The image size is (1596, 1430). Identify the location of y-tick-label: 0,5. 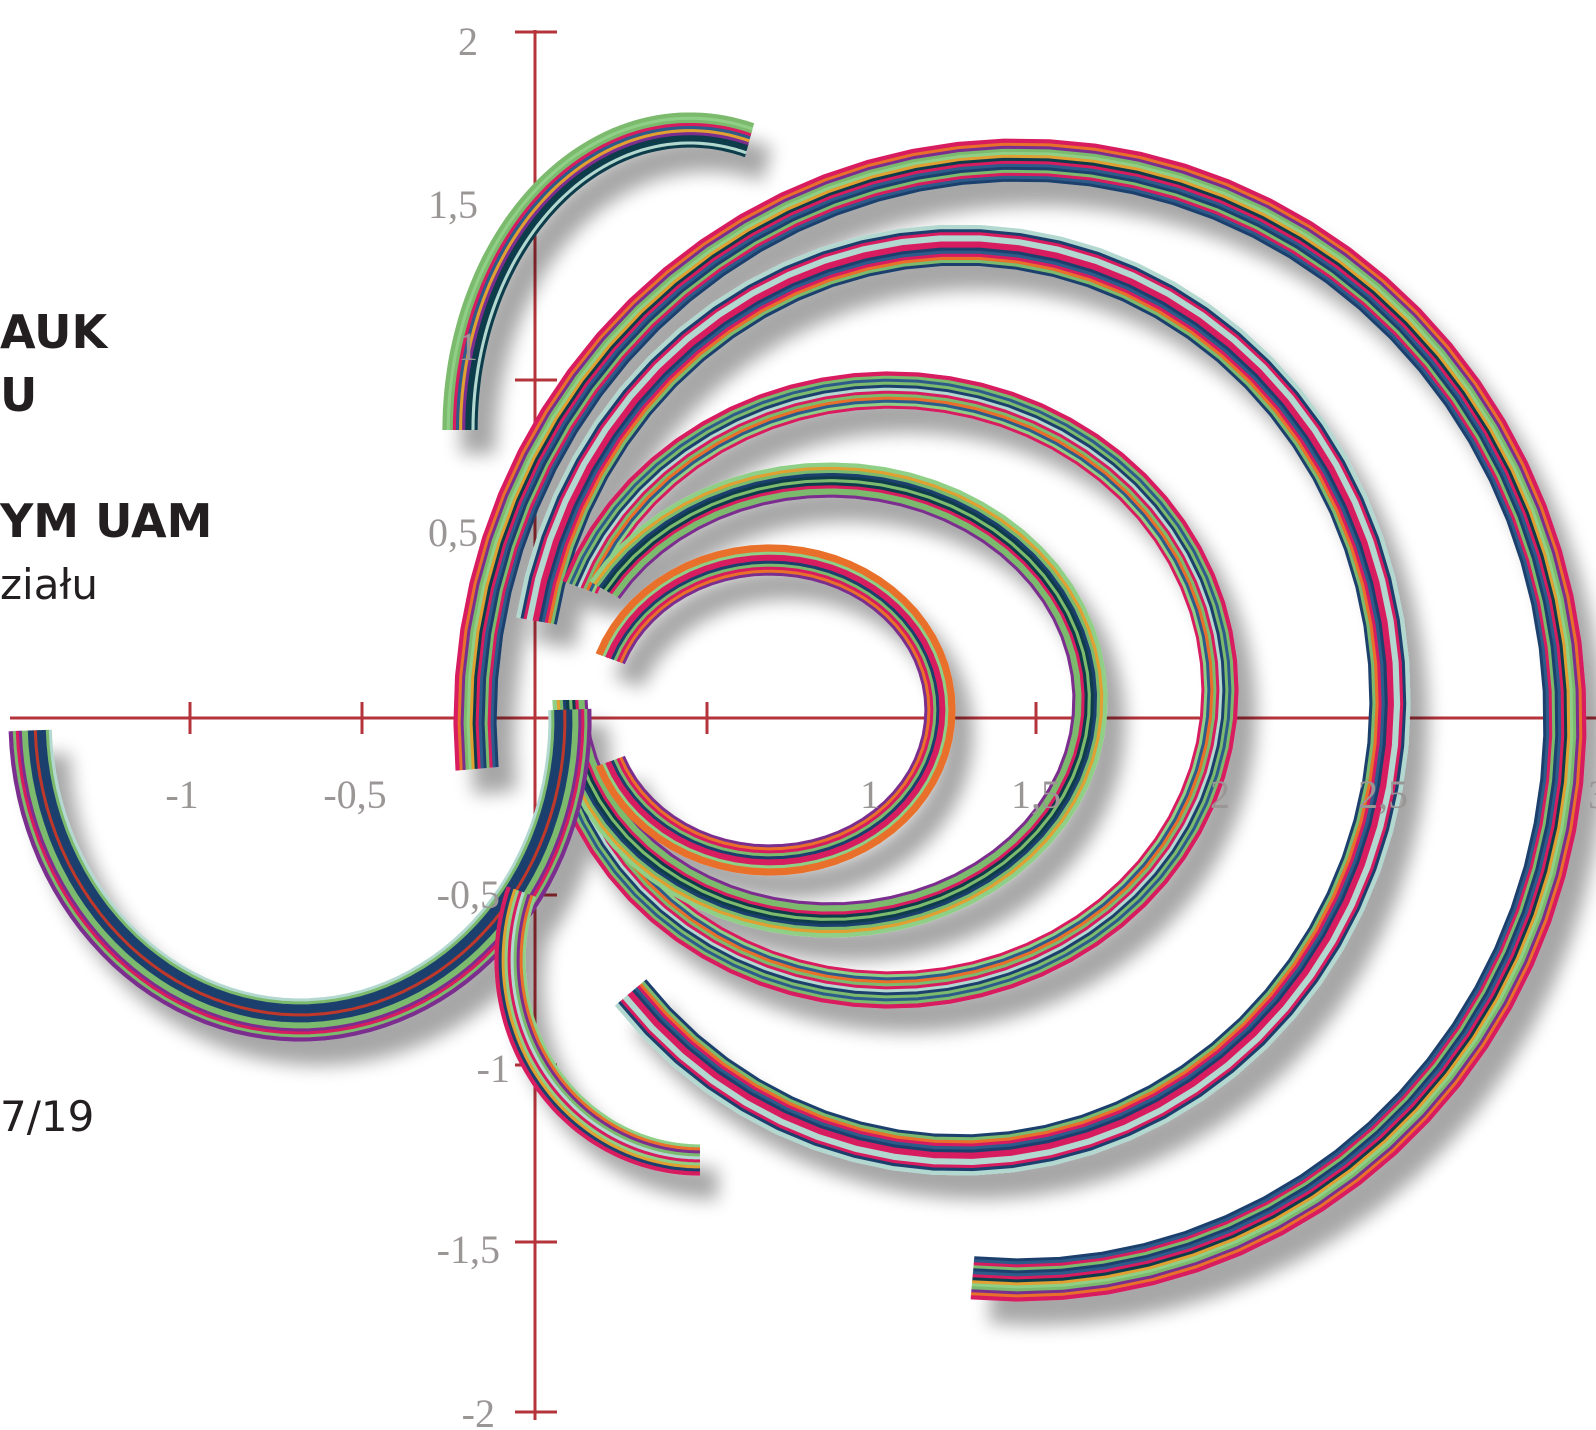
(453, 532).